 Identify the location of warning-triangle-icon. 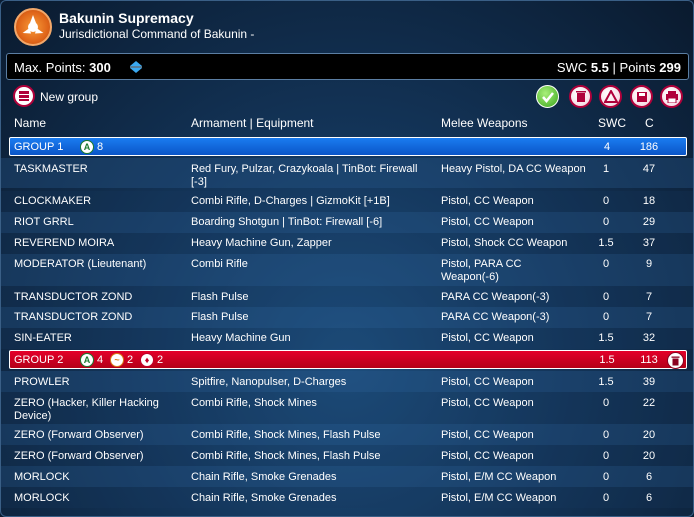
(610, 96).